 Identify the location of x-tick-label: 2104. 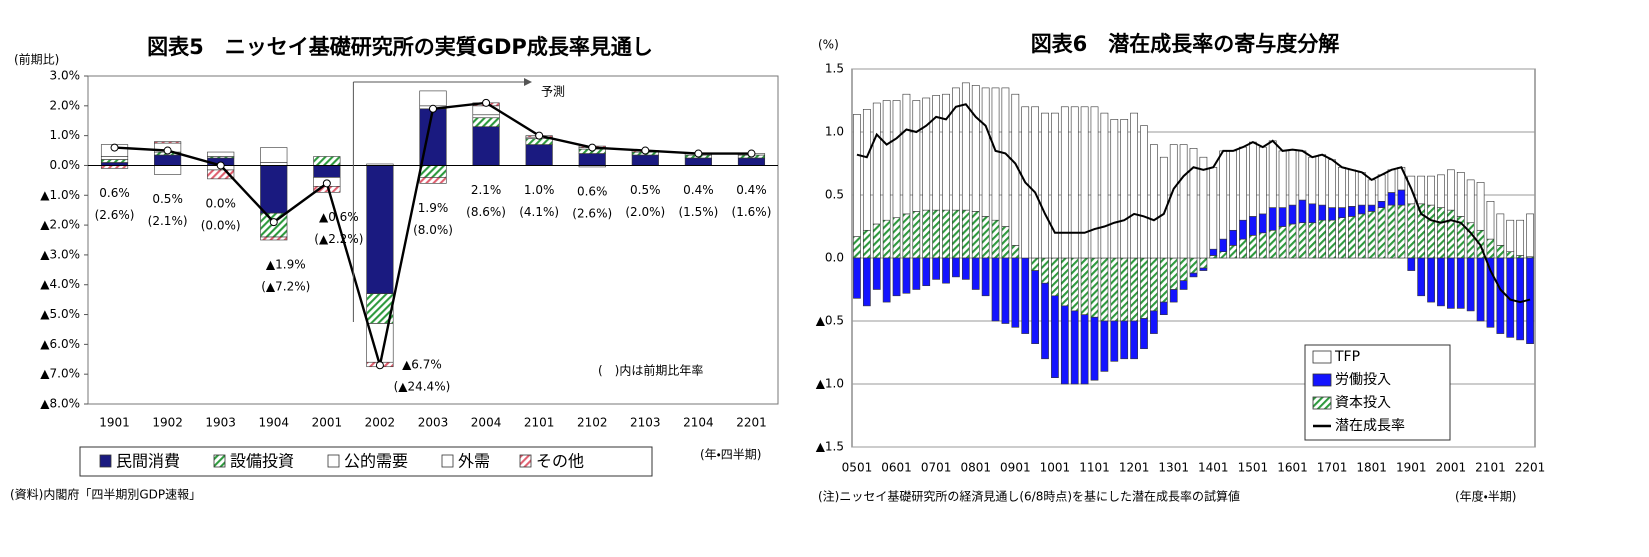
(698, 423).